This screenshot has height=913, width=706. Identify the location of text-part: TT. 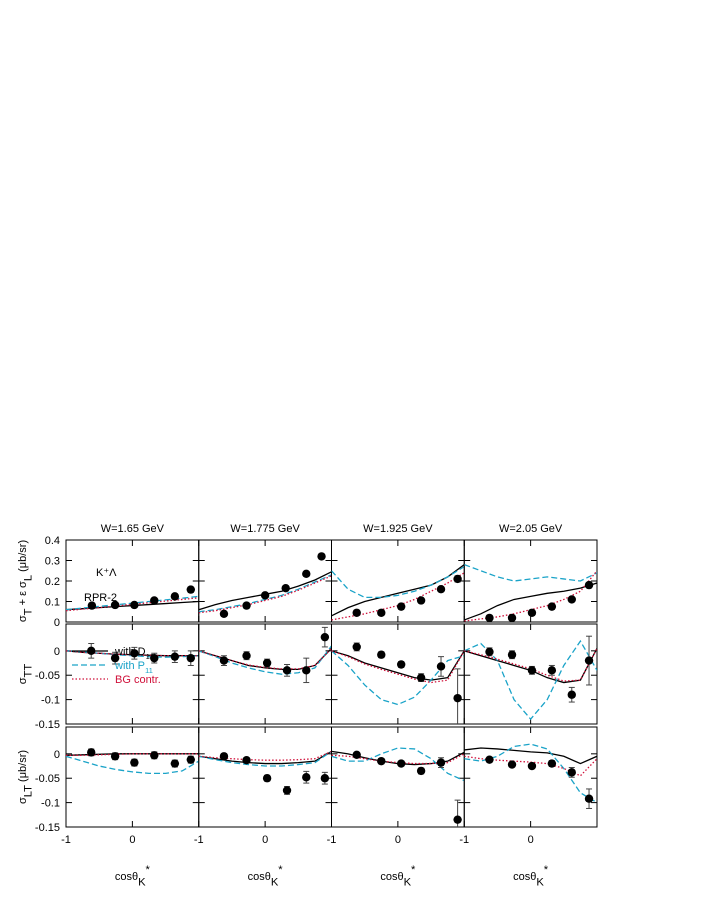
(29, 671).